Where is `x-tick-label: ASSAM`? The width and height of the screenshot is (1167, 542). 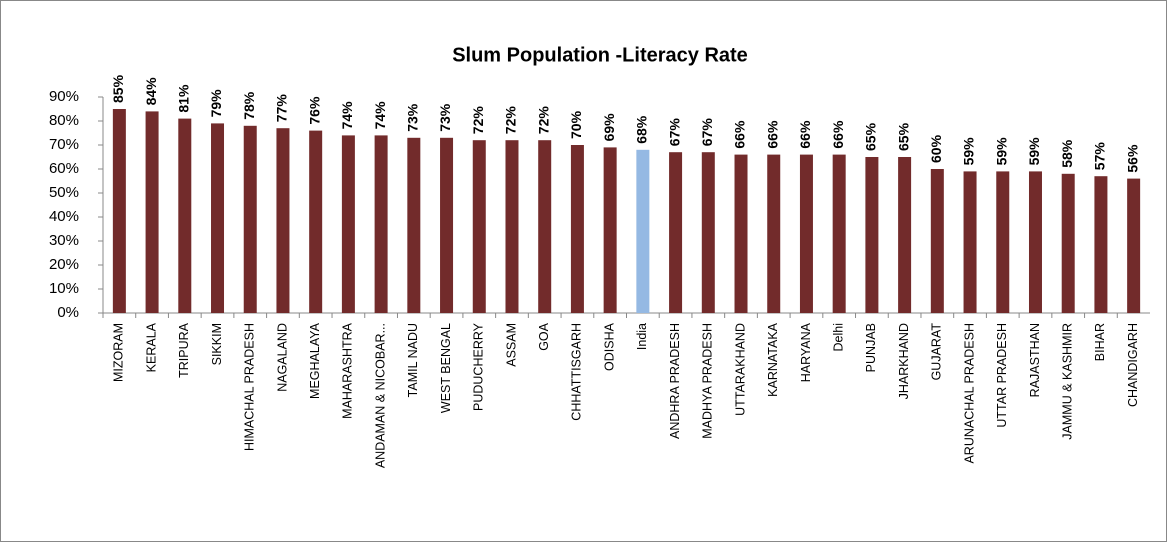 x-tick-label: ASSAM is located at coordinates (511, 345).